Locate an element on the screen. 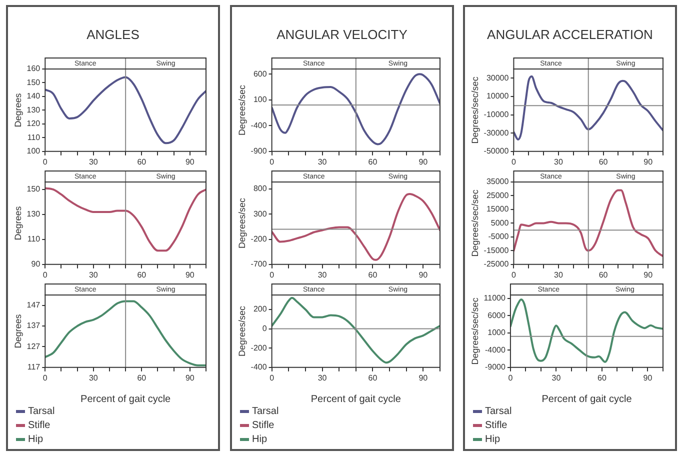 Image resolution: width=682 pixels, height=460 pixels. y-tick-label: -700 is located at coordinates (259, 264).